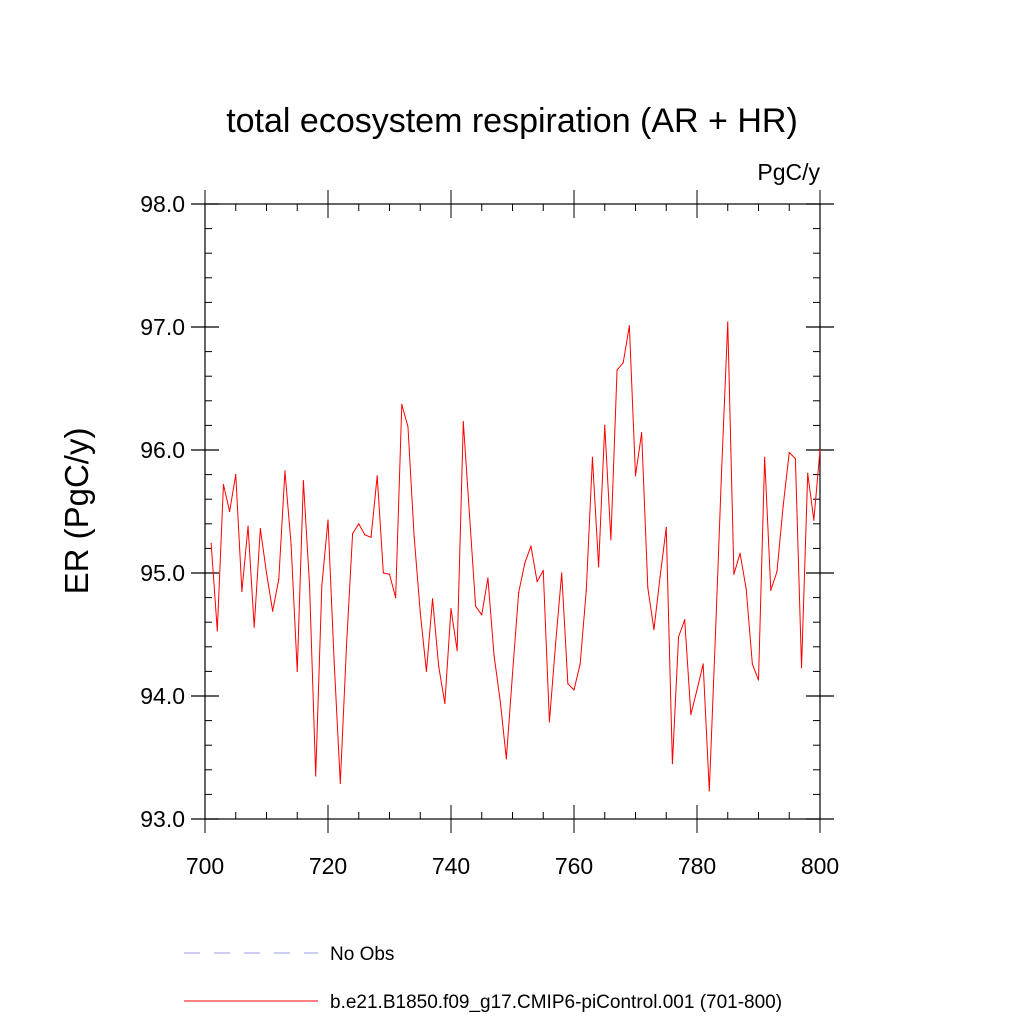 Image resolution: width=1024 pixels, height=1024 pixels. Describe the element at coordinates (162, 450) in the screenshot. I see `y-tick-label: 96.0` at that location.